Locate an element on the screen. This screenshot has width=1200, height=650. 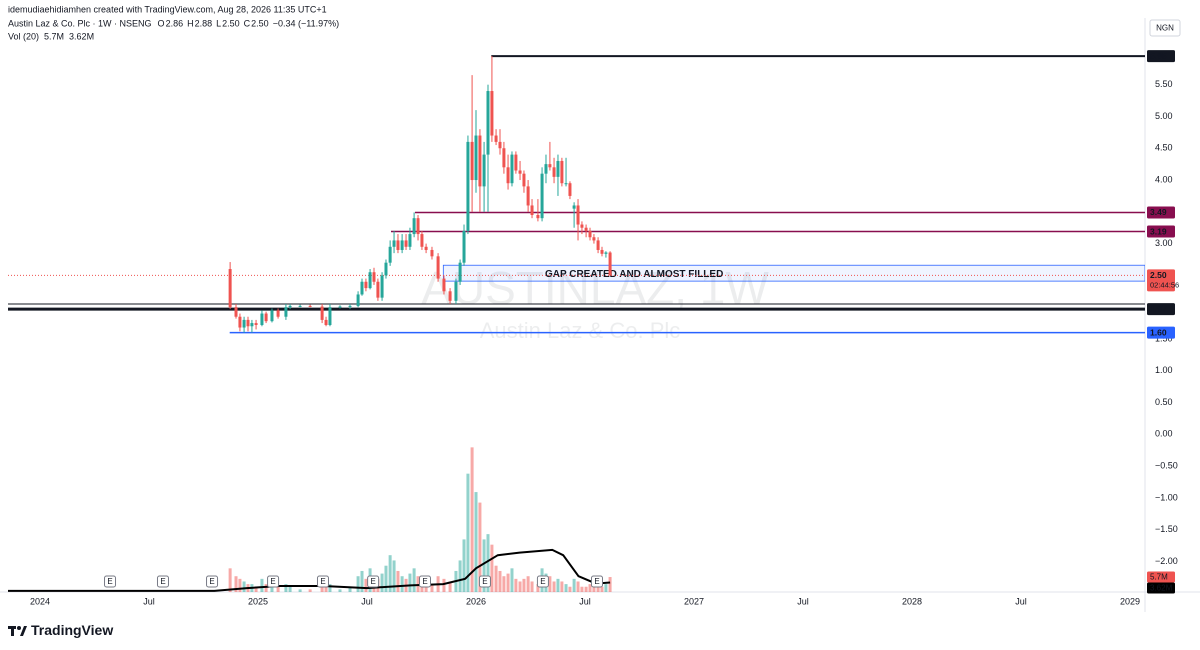
volume-ma-badge-label: 3.62M is located at coordinates (1161, 588).